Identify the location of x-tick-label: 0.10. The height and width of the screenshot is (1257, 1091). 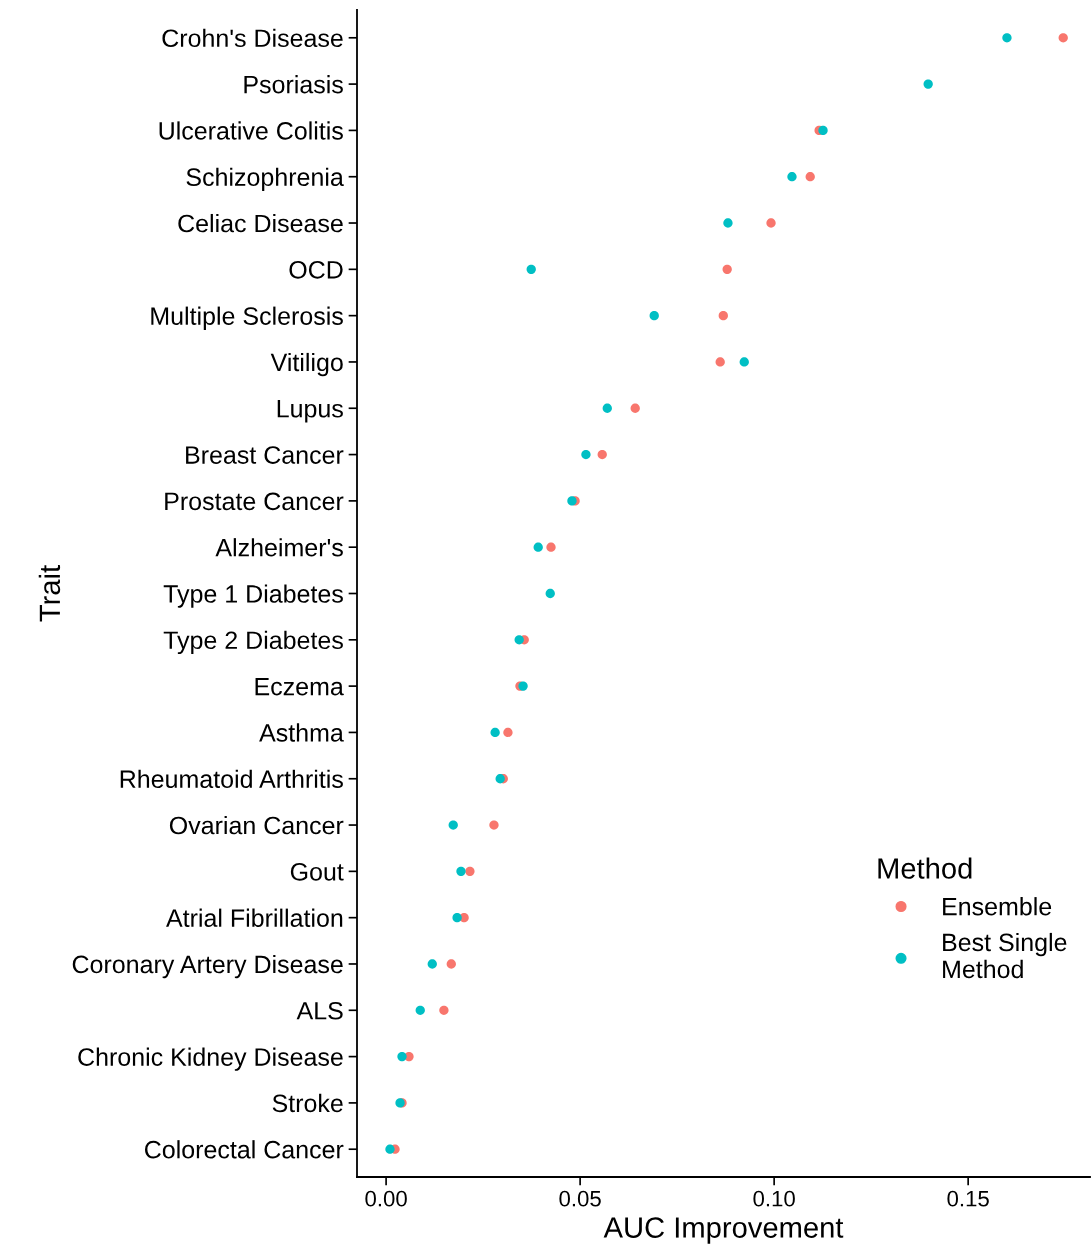
(774, 1198).